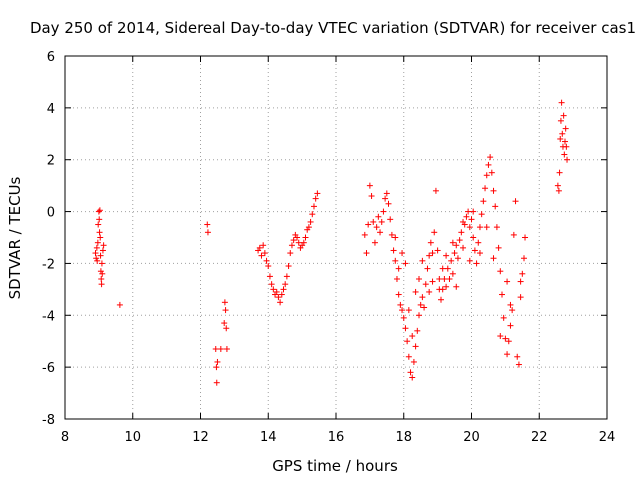  I want to click on y-tick-label: -8, so click(48, 420).